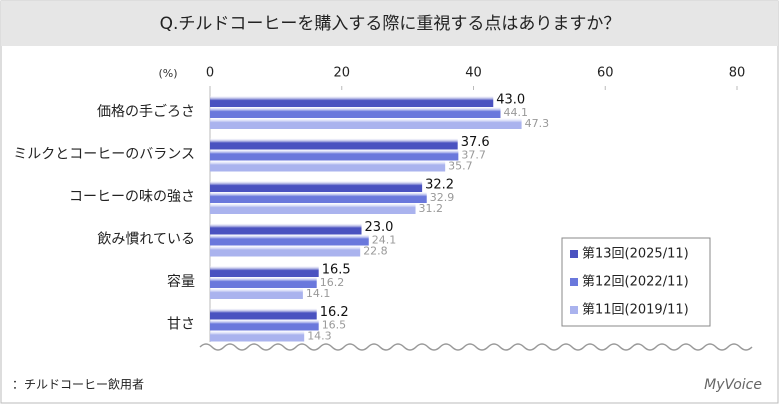 Image resolution: width=780 pixels, height=405 pixels. I want to click on x-tick-label: 40, so click(473, 73).